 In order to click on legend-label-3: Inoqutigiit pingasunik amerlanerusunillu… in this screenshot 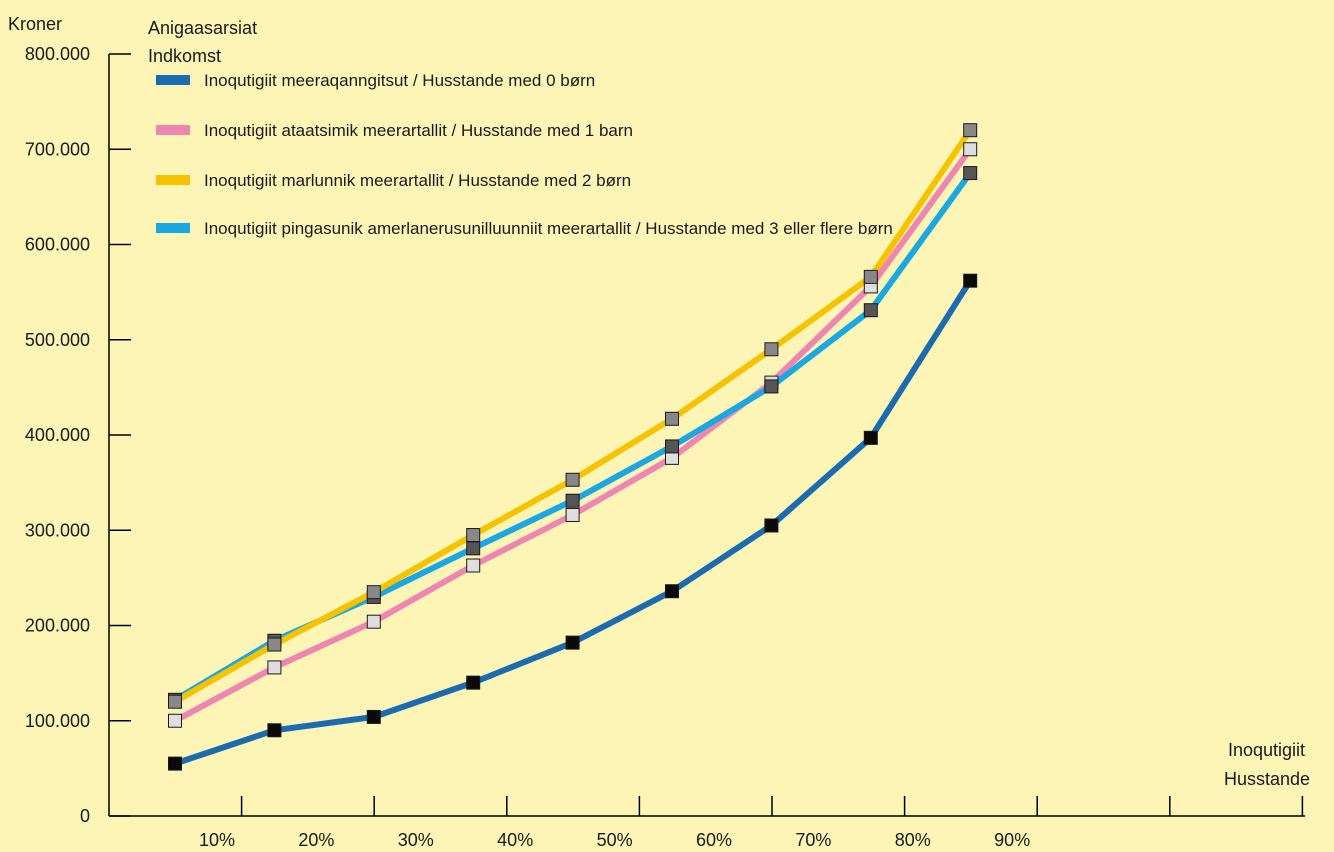, I will do `click(548, 228)`.